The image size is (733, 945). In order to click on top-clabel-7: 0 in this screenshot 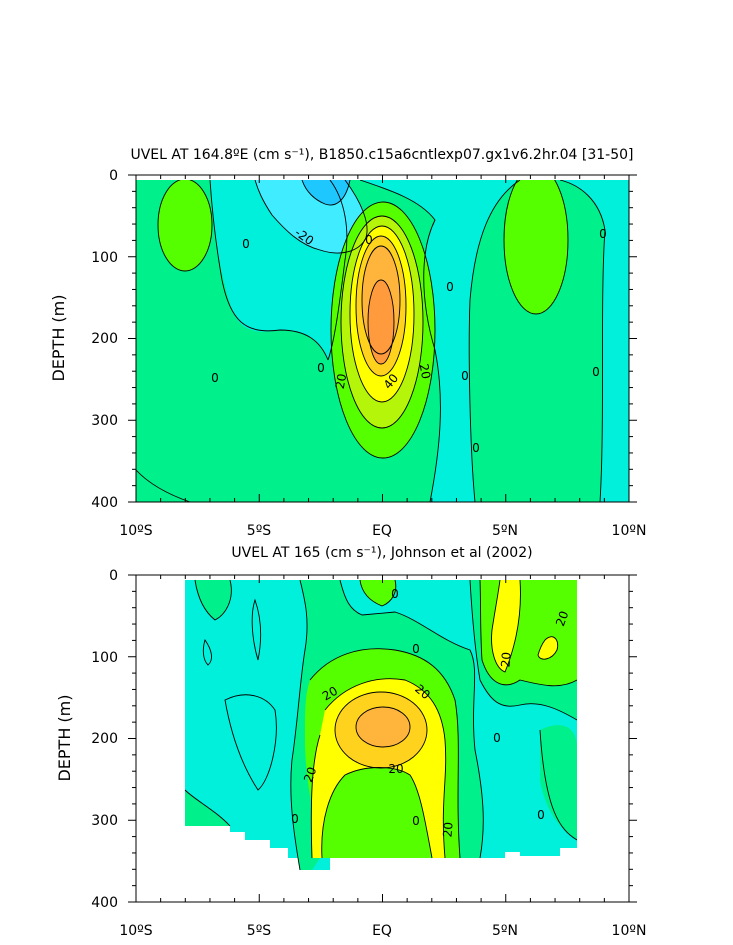, I will do `click(321, 368)`.